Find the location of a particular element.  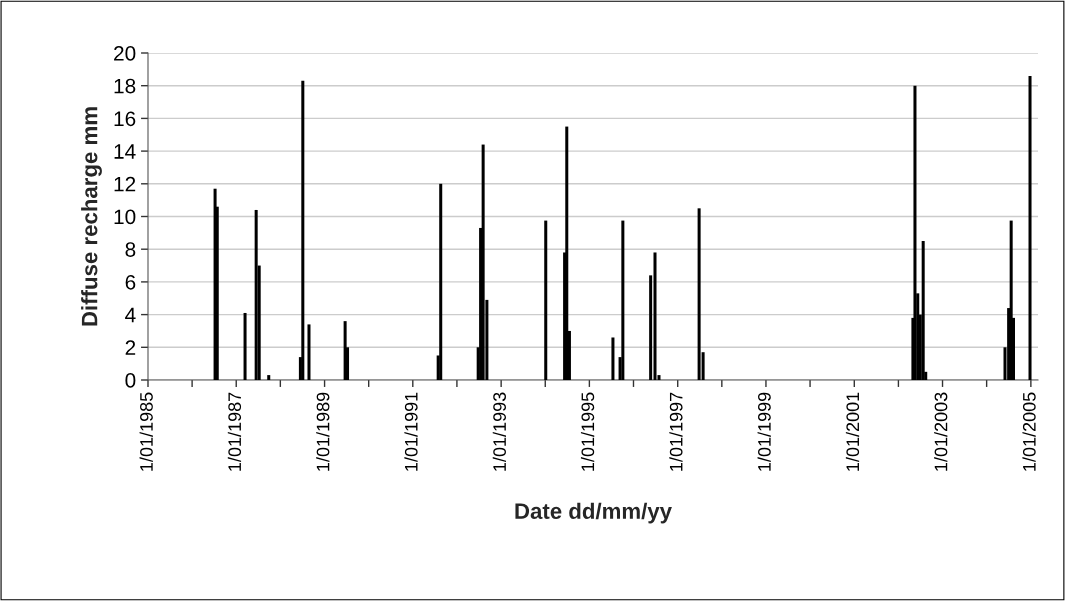

y-tick-label: 16 is located at coordinates (125, 119).